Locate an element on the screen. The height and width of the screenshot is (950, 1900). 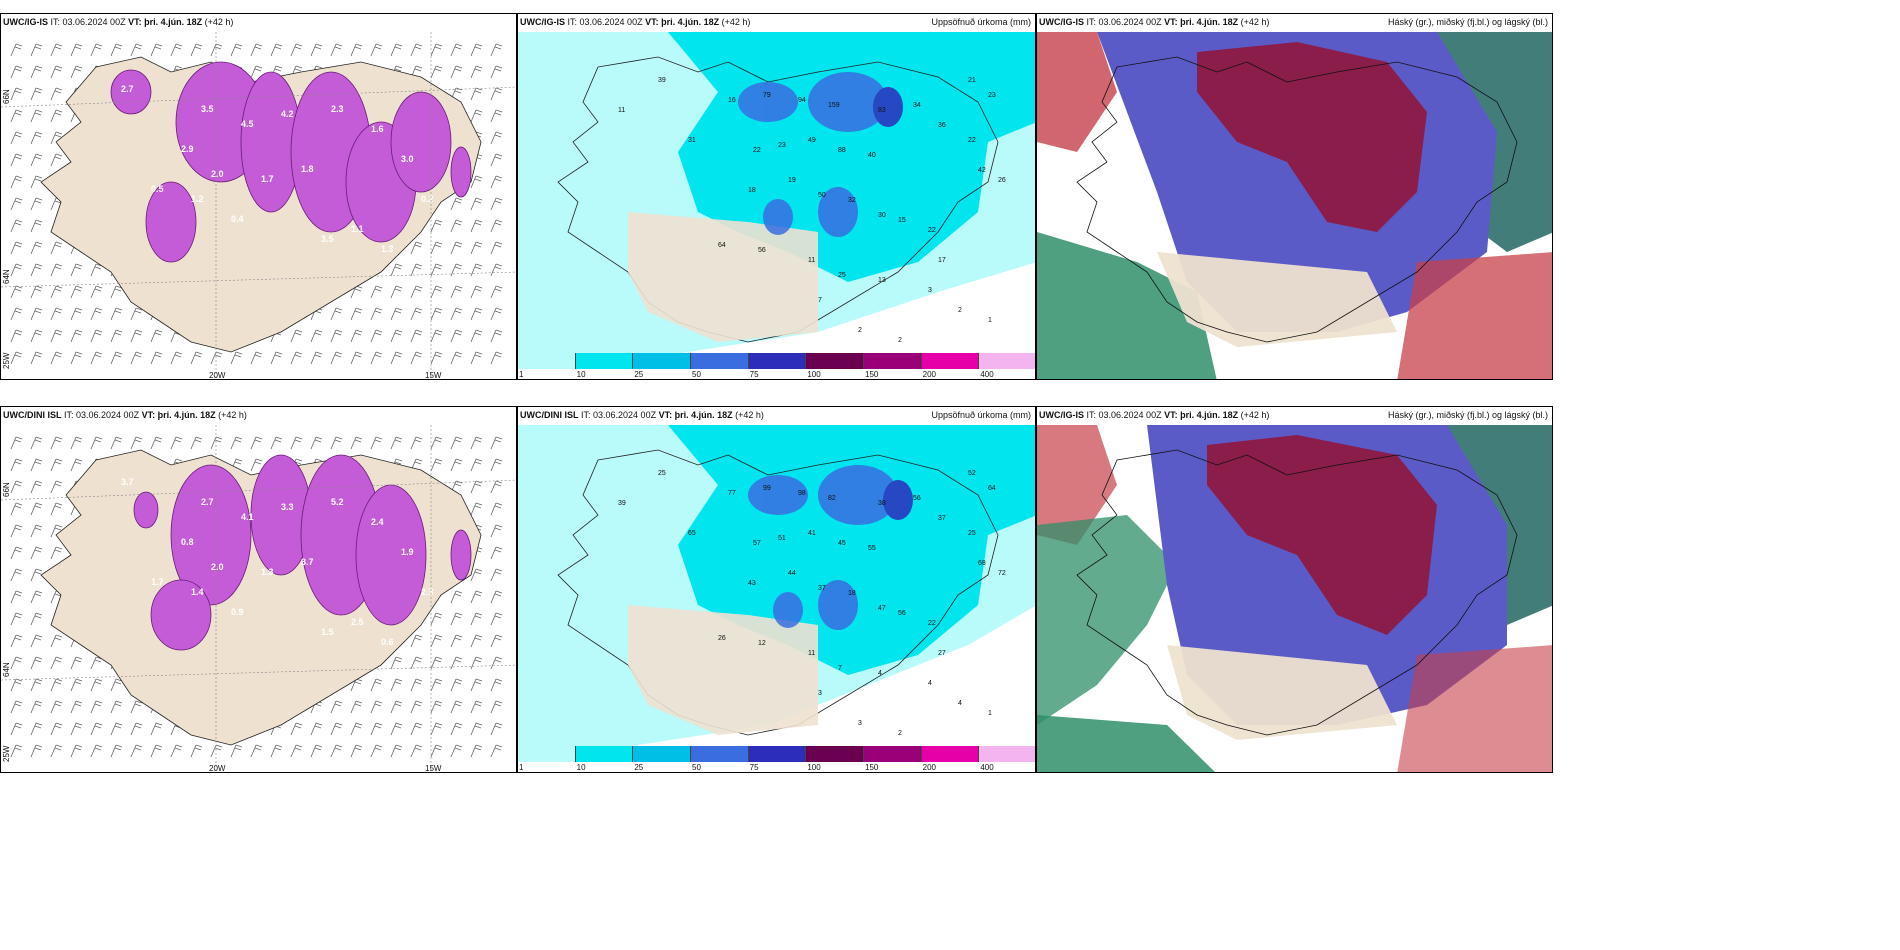
value-label: 30 is located at coordinates (882, 215).